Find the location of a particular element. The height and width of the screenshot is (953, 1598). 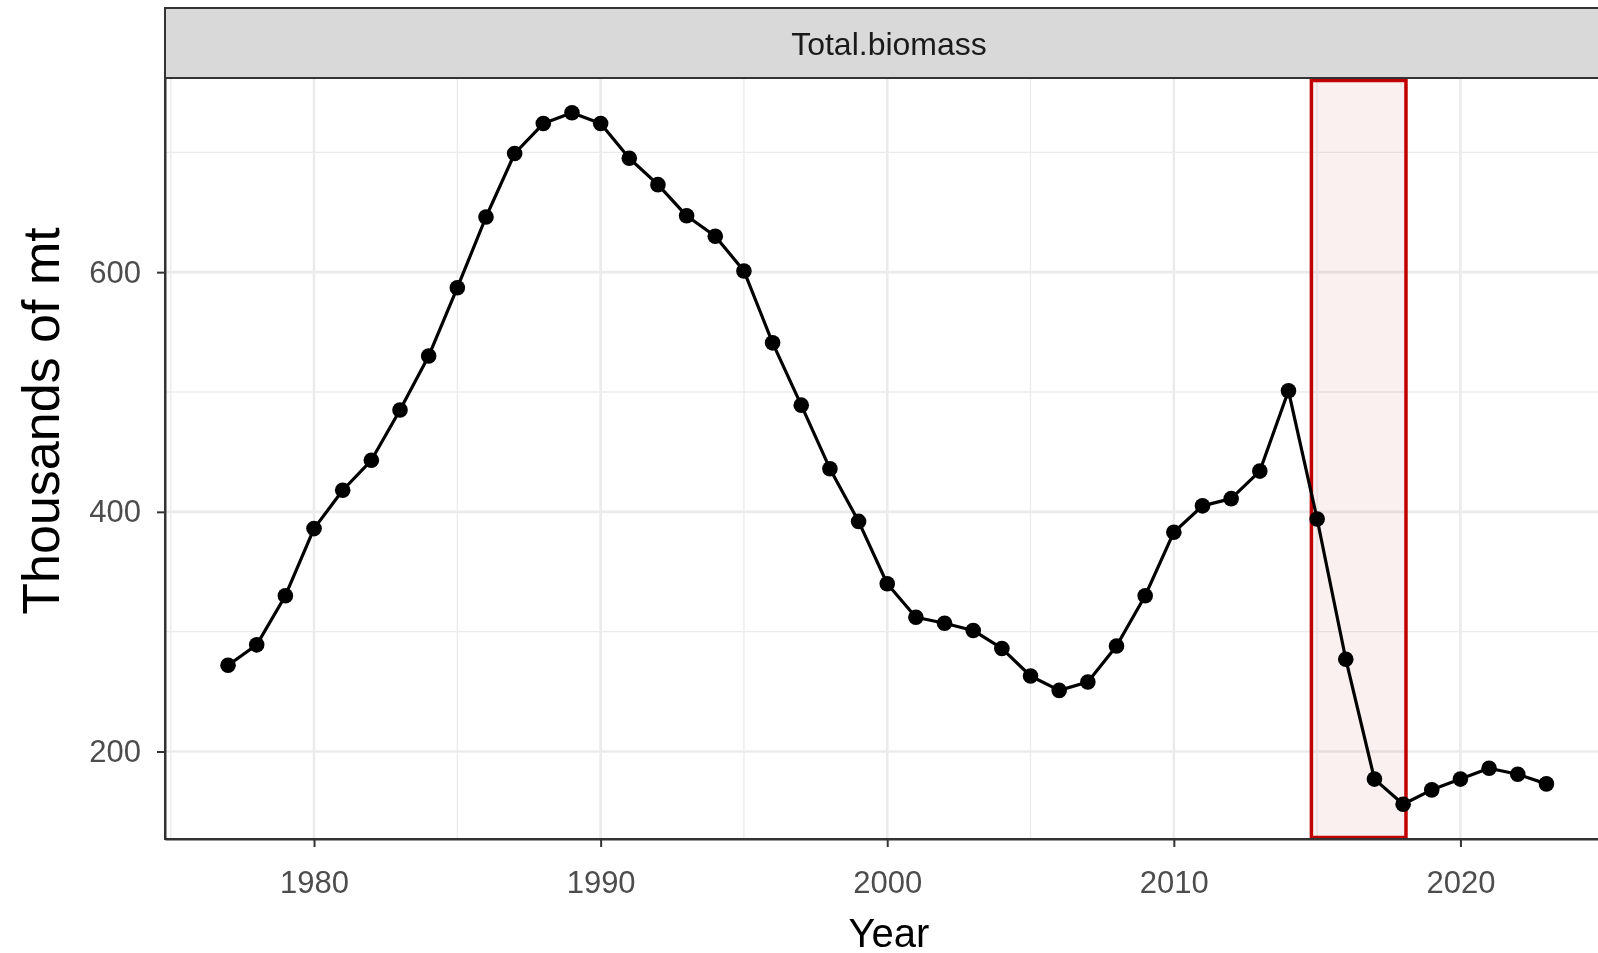

y-tick-label: 600 is located at coordinates (115, 272).